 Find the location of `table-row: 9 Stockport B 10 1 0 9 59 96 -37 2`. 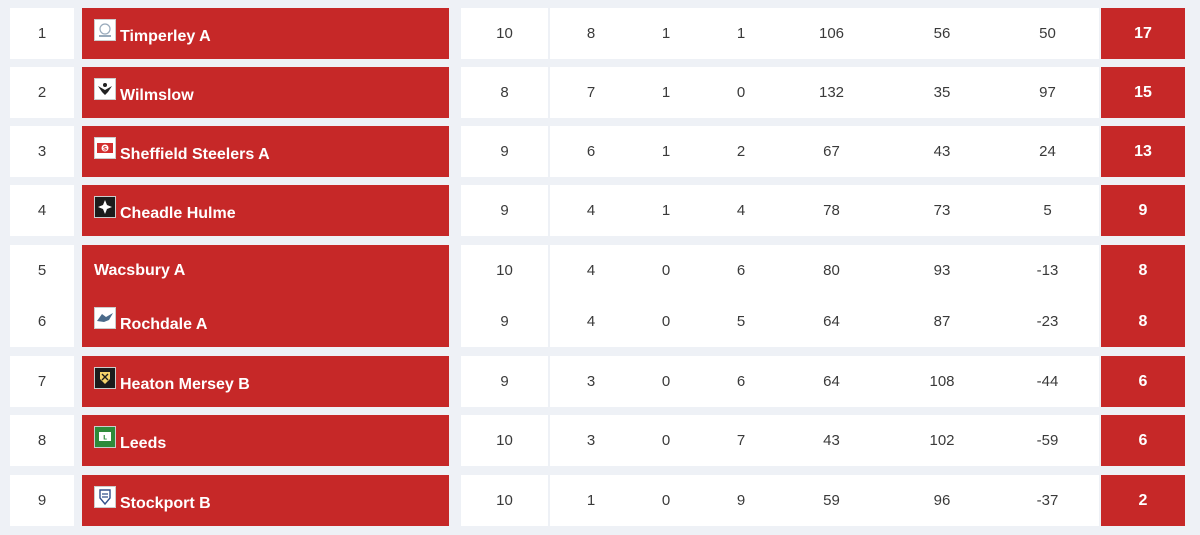

table-row: 9 Stockport B 10 1 0 9 59 96 -37 2 is located at coordinates (602, 500).